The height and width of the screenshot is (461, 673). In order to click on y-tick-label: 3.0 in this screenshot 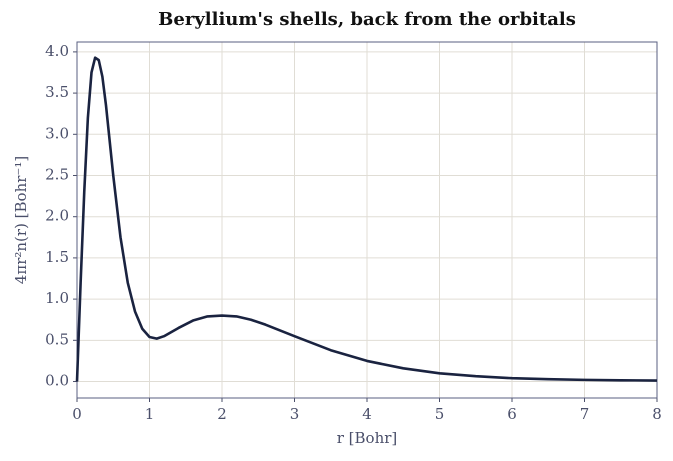, I will do `click(57, 133)`.